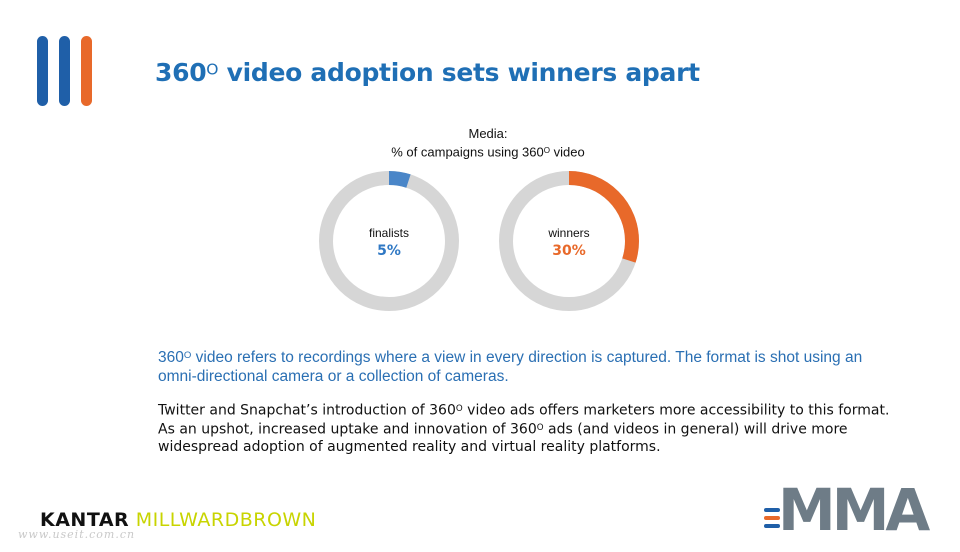 The height and width of the screenshot is (552, 960). I want to click on chart-title-line1: Media:, so click(488, 133).